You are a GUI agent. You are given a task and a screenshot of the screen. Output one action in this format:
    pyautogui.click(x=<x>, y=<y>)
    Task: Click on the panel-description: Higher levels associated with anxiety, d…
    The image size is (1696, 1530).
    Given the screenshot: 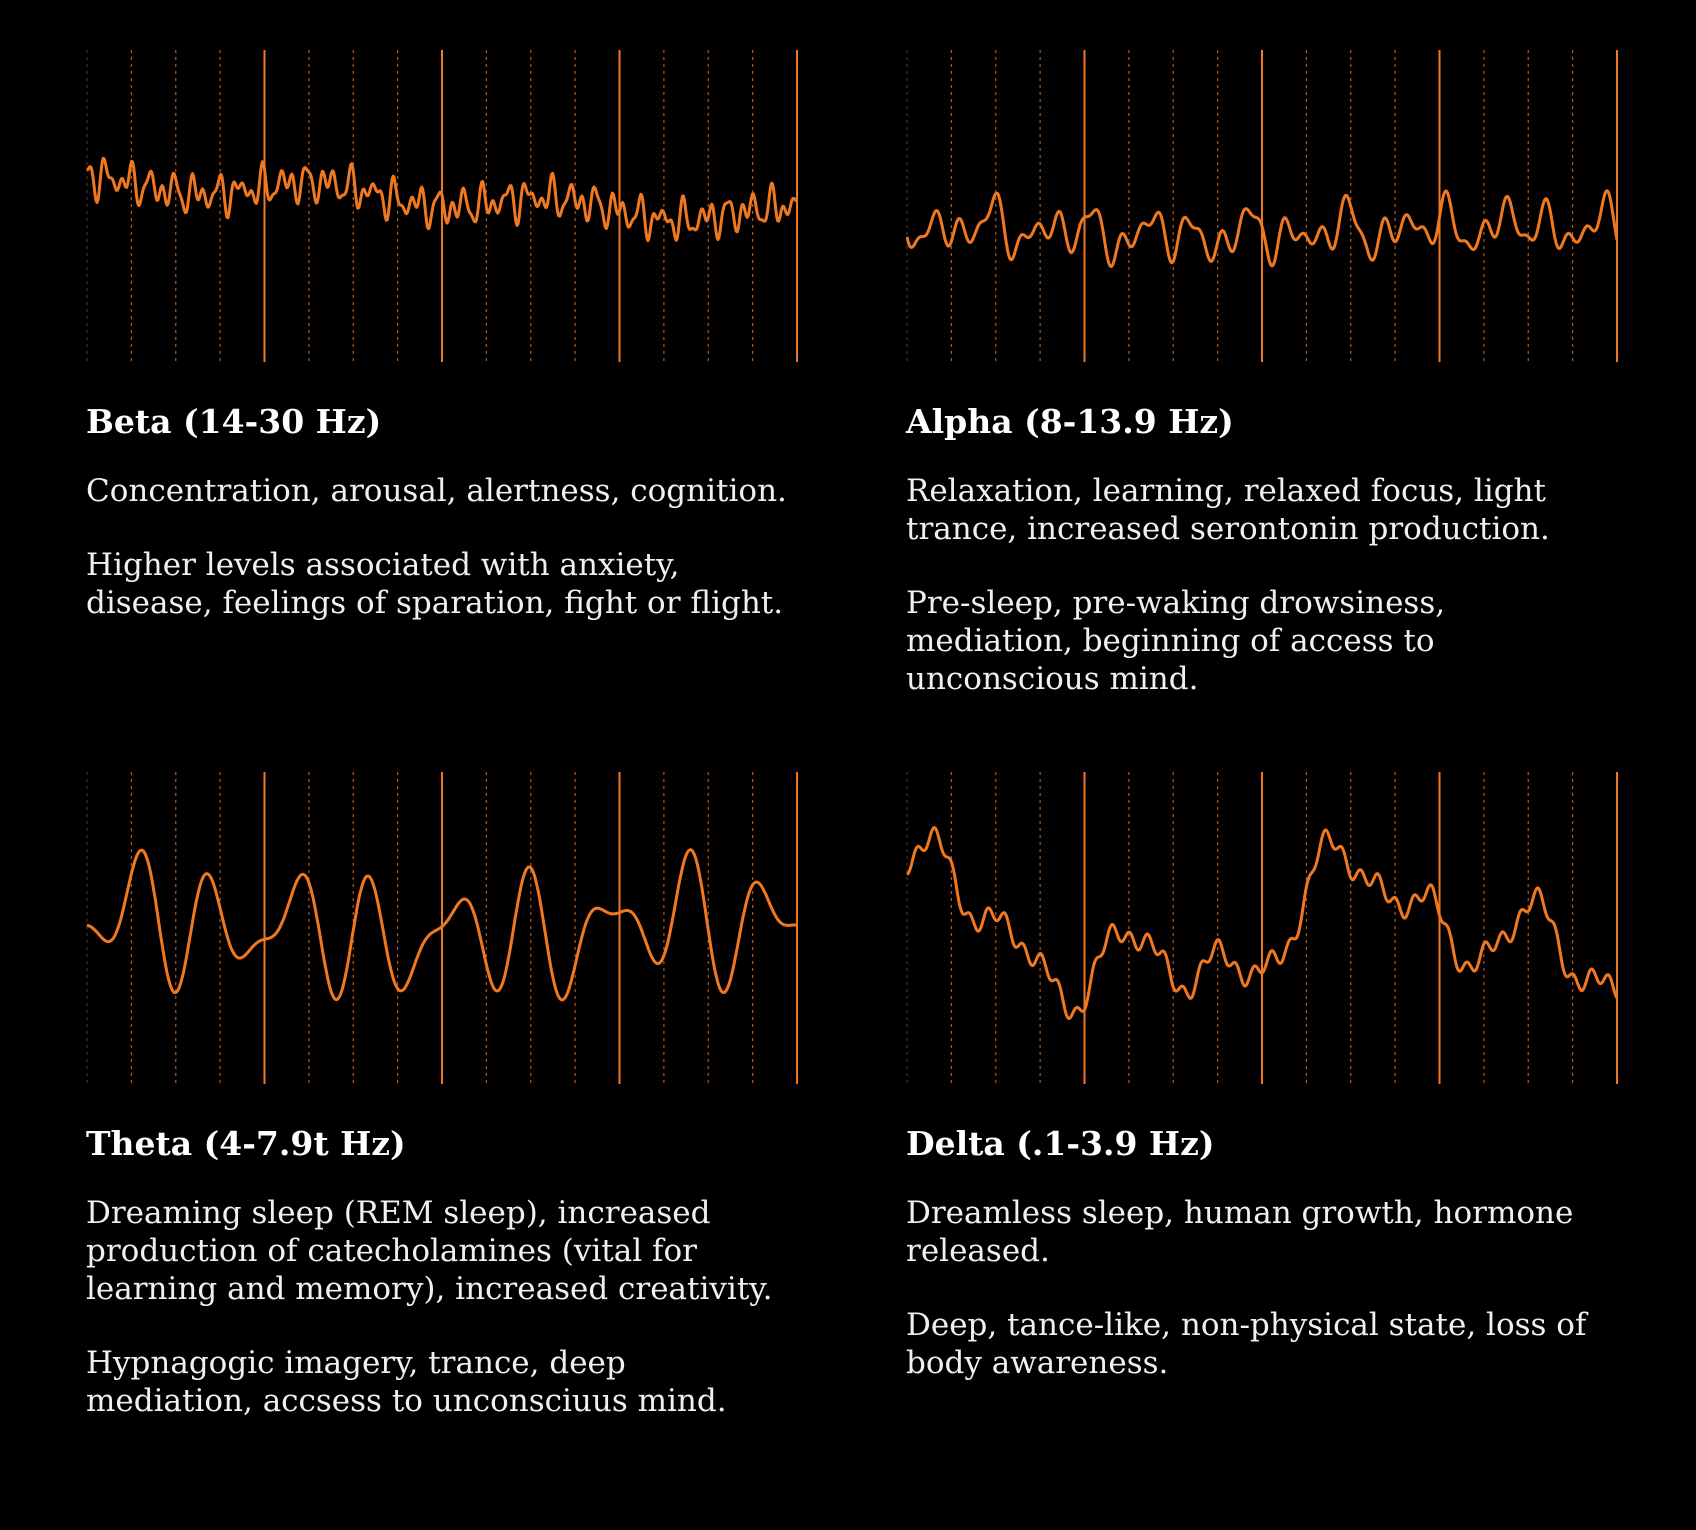 What is the action you would take?
    pyautogui.click(x=435, y=584)
    